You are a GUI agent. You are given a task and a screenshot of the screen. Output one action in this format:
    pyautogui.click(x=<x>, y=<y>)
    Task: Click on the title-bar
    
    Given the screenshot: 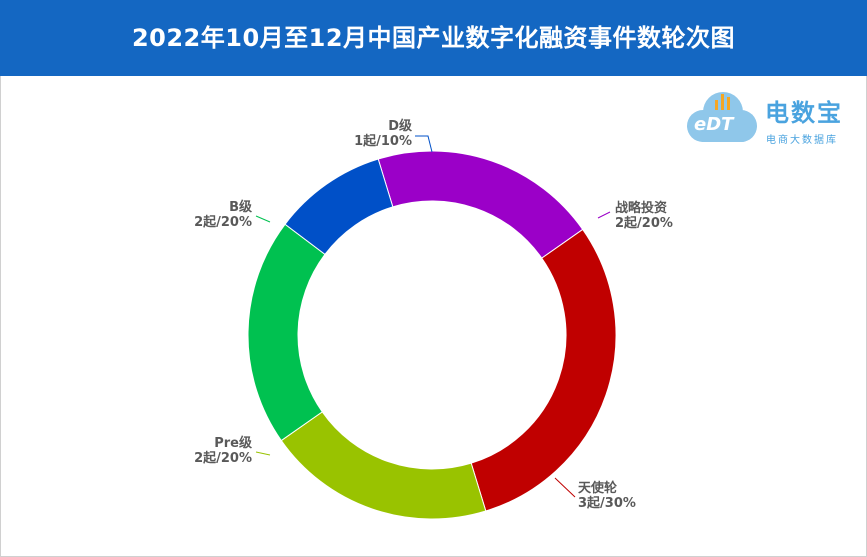 What is the action you would take?
    pyautogui.click(x=433, y=38)
    